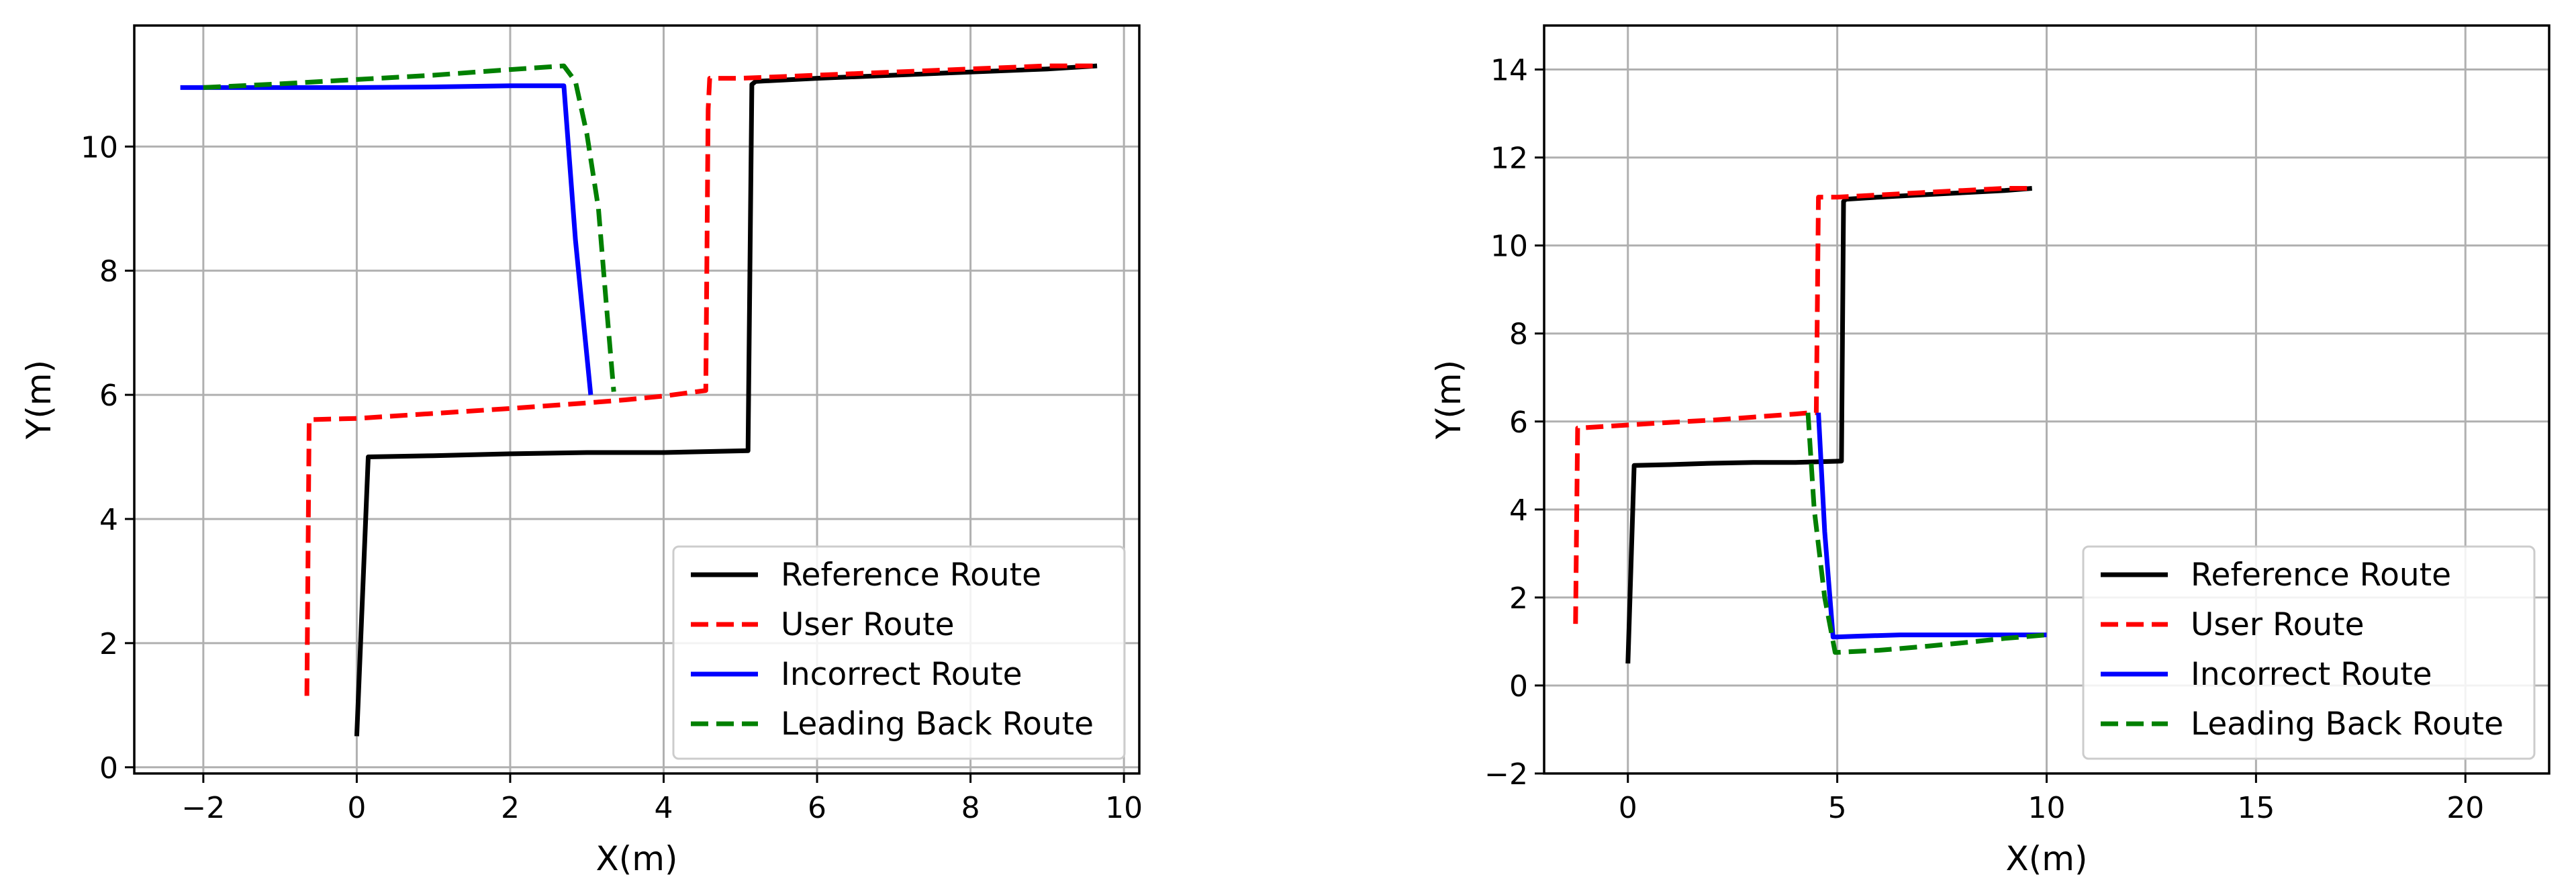 This screenshot has height=895, width=2576. What do you see at coordinates (203, 808) in the screenshot?
I see `x-tick-label: −2` at bounding box center [203, 808].